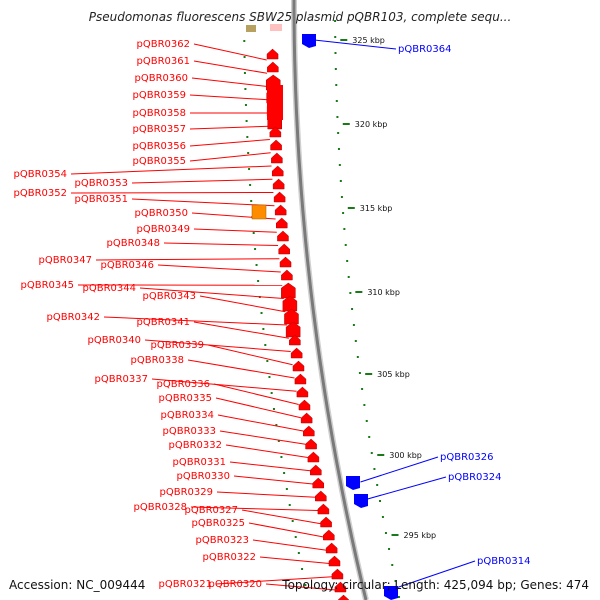  I want to click on gene-label-pQBR0324: pQBR0324, so click(474, 477).